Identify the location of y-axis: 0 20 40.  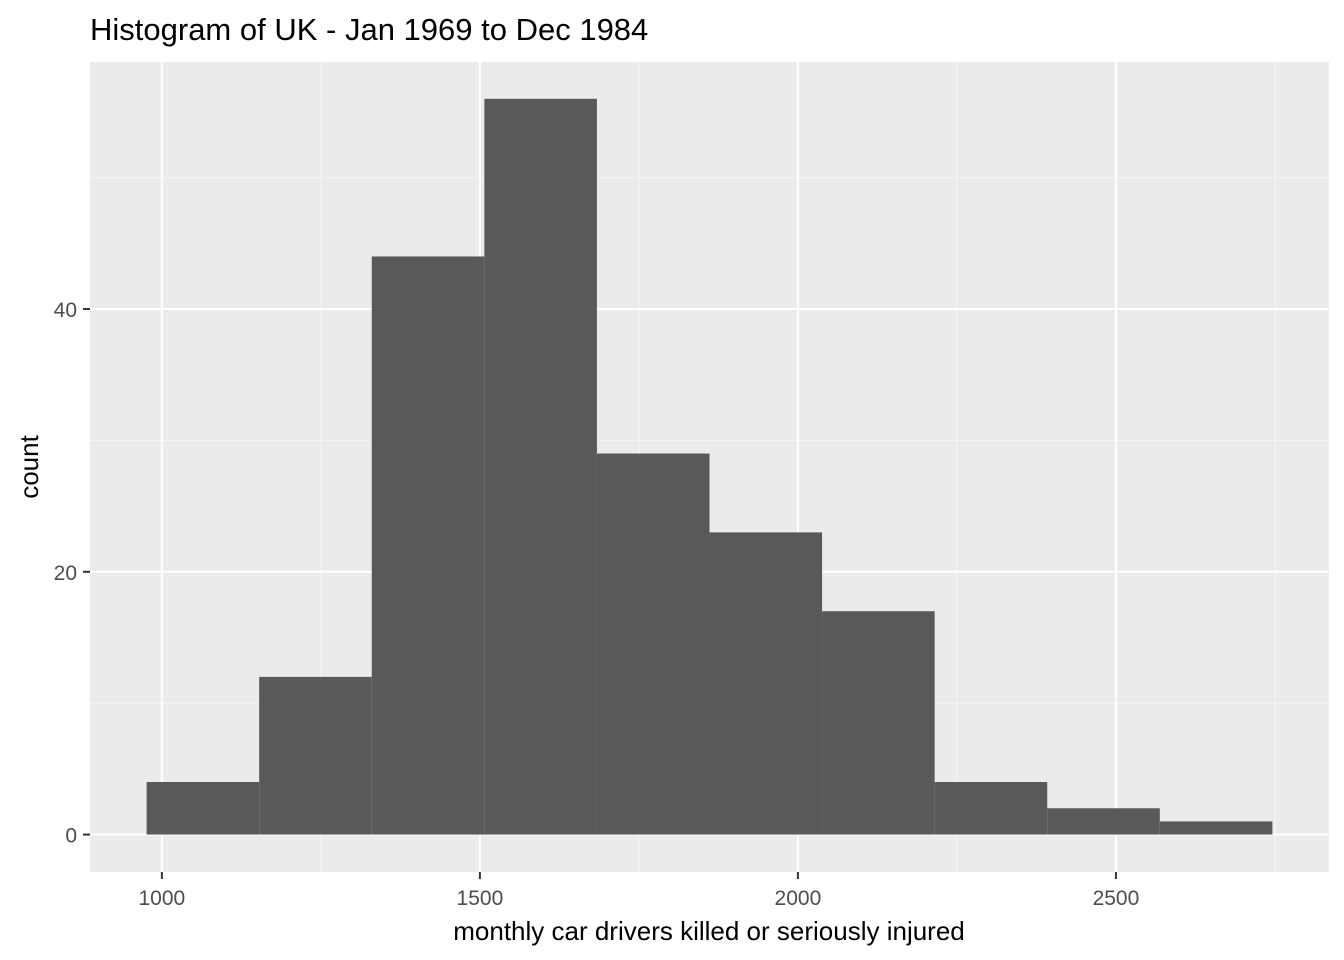
(72, 573).